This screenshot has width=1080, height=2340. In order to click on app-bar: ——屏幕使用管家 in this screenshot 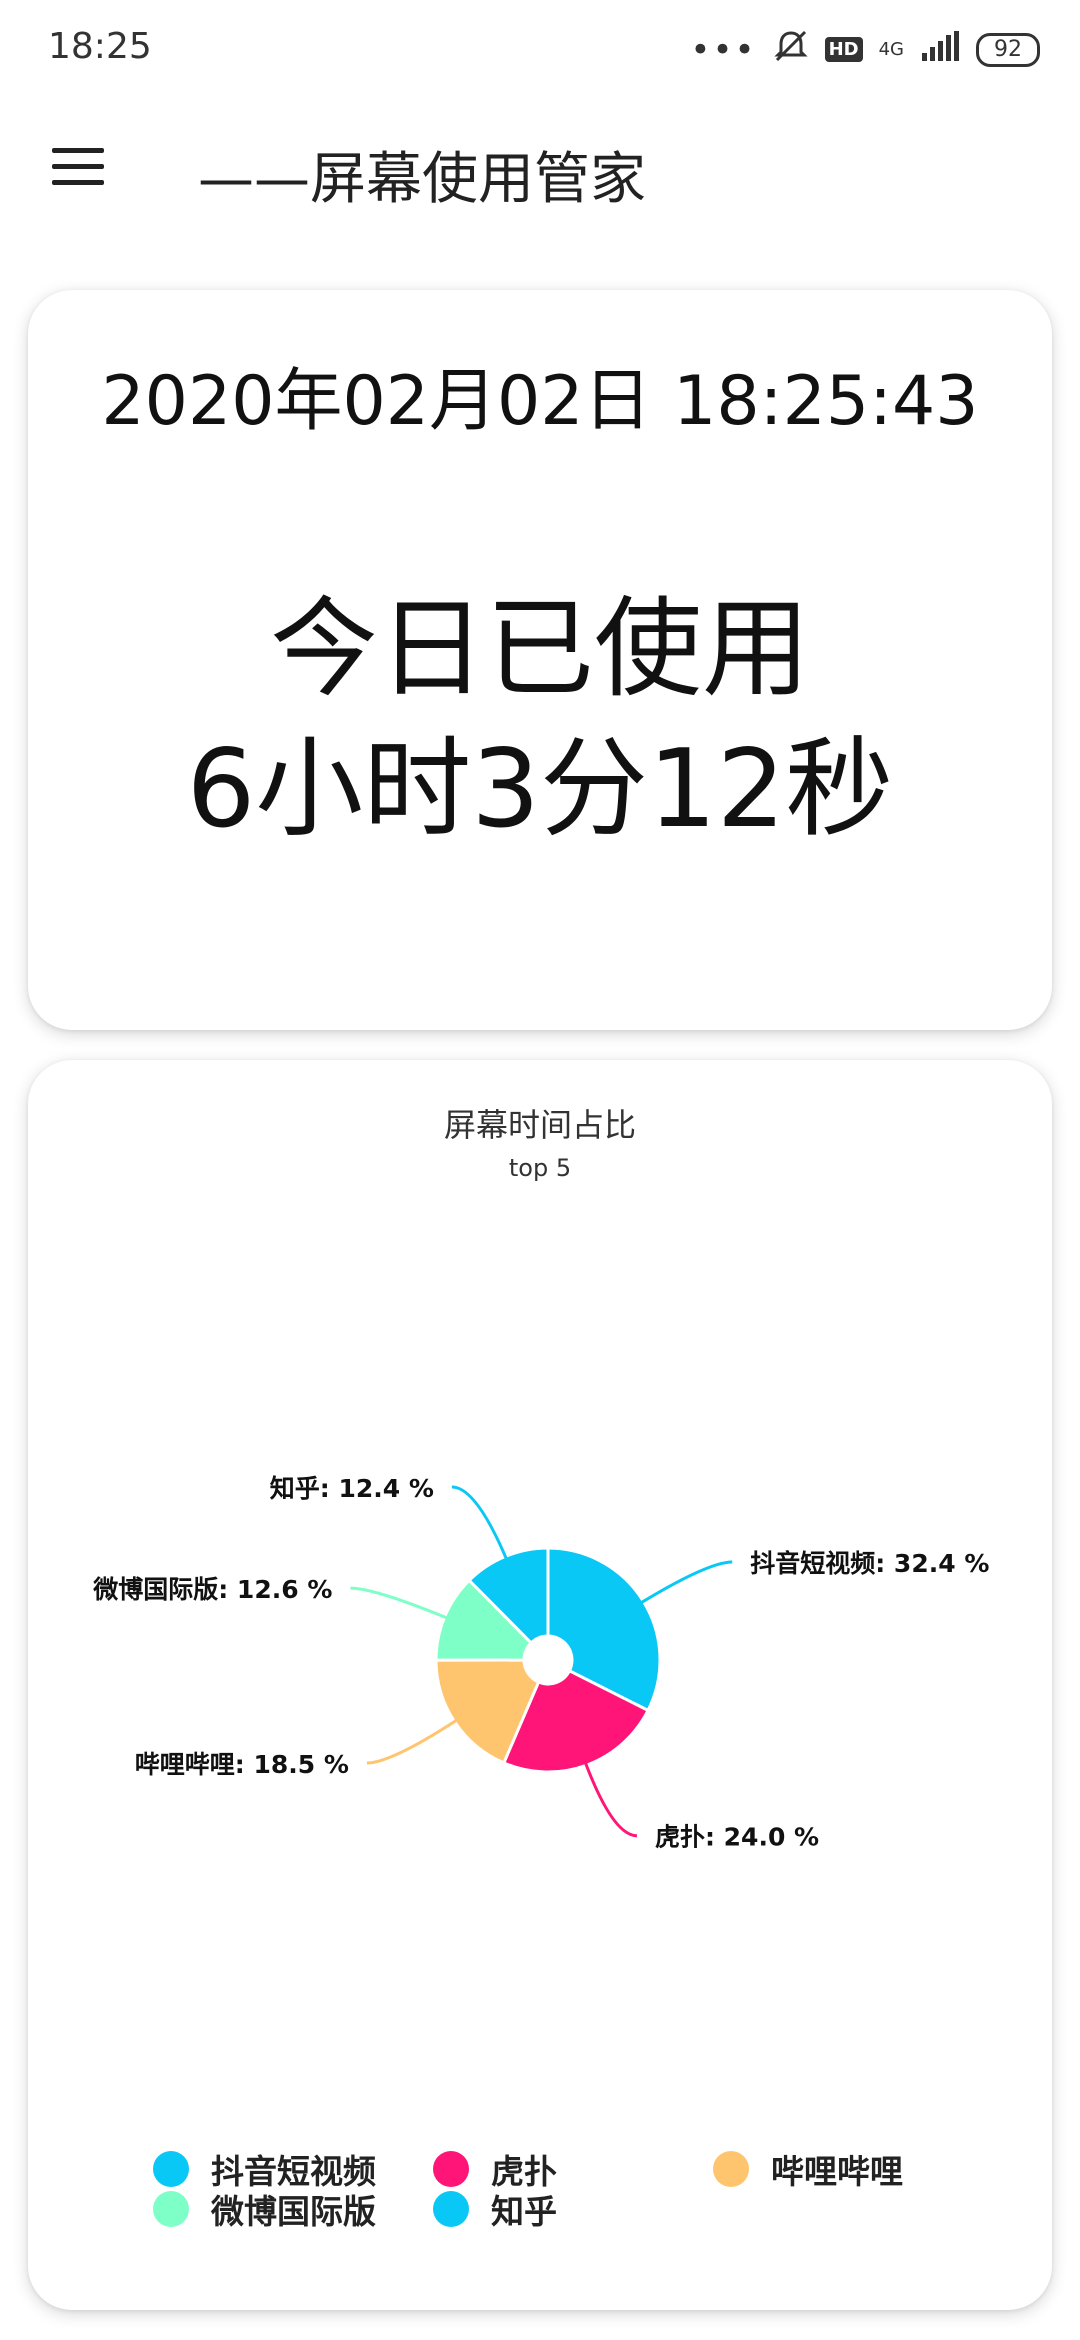, I will do `click(540, 165)`.